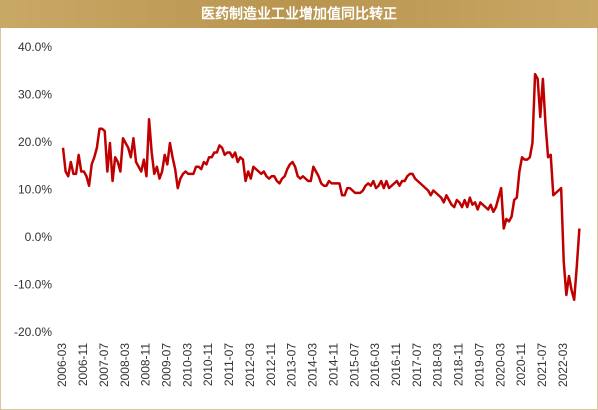  I want to click on x-tick-label: 2012-11, so click(271, 364).